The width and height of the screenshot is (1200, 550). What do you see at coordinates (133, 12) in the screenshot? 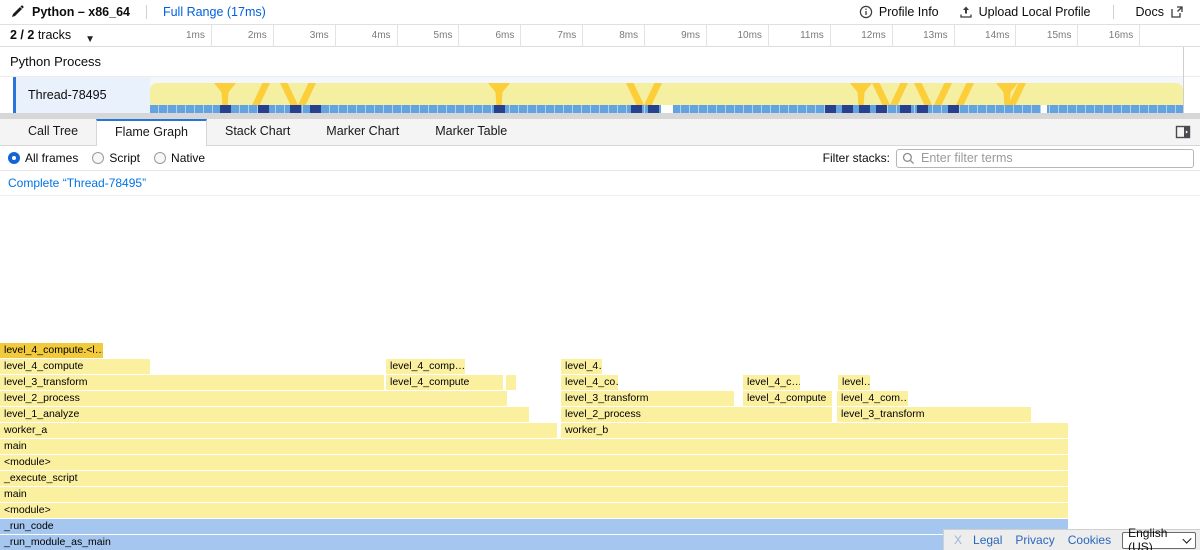
I see `header-left: Python – x86_64 Full Range (17ms)` at bounding box center [133, 12].